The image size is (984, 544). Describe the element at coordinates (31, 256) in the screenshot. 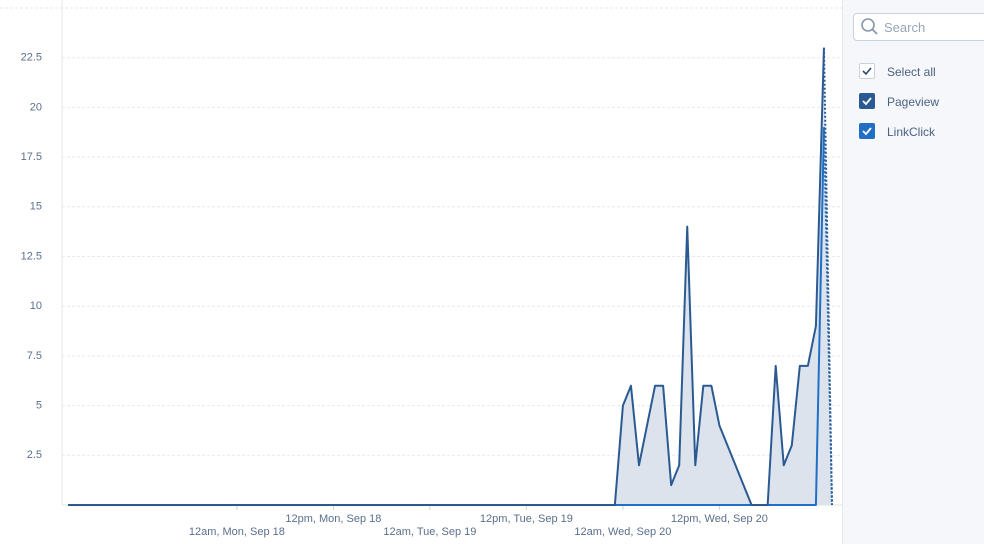

I see `y-tick-label: 12.5` at that location.